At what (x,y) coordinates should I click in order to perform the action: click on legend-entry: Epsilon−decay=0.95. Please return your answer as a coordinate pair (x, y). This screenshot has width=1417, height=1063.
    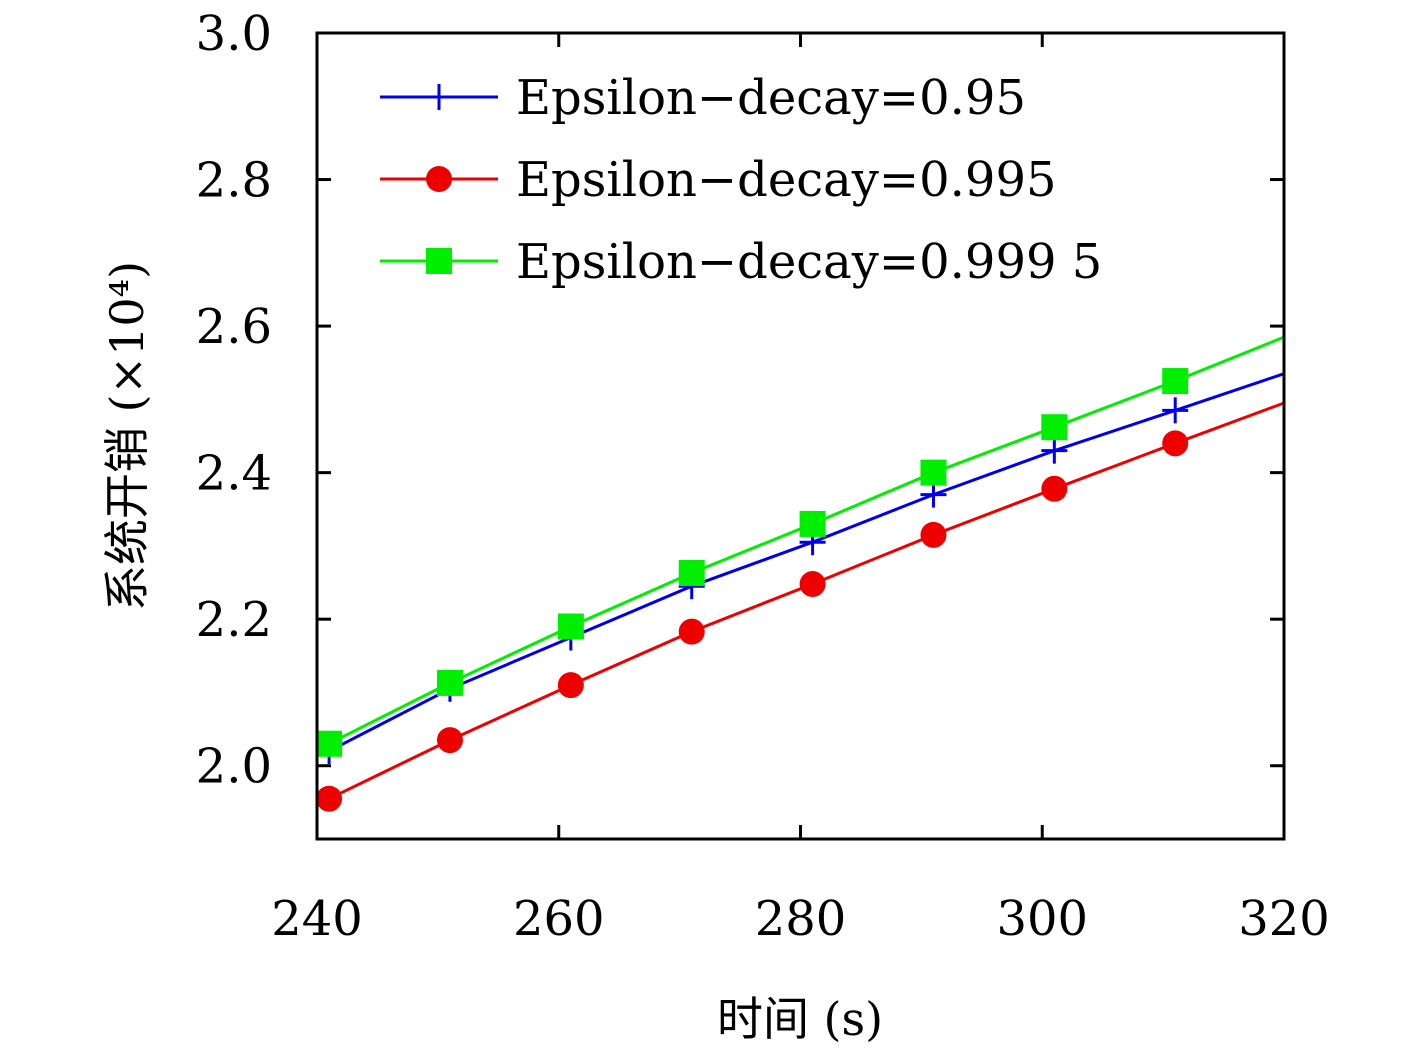
    Looking at the image, I should click on (703, 98).